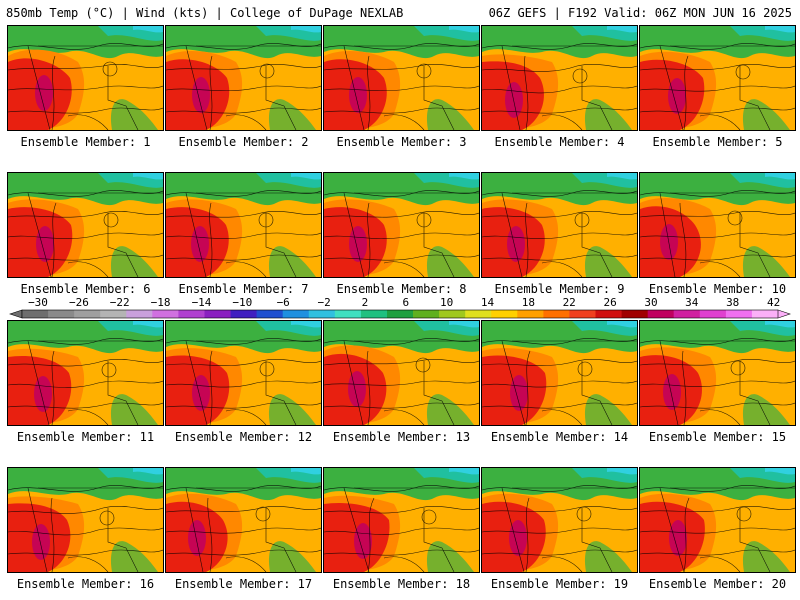  Describe the element at coordinates (692, 302) in the screenshot. I see `colorbar-tick-label: 34` at that location.